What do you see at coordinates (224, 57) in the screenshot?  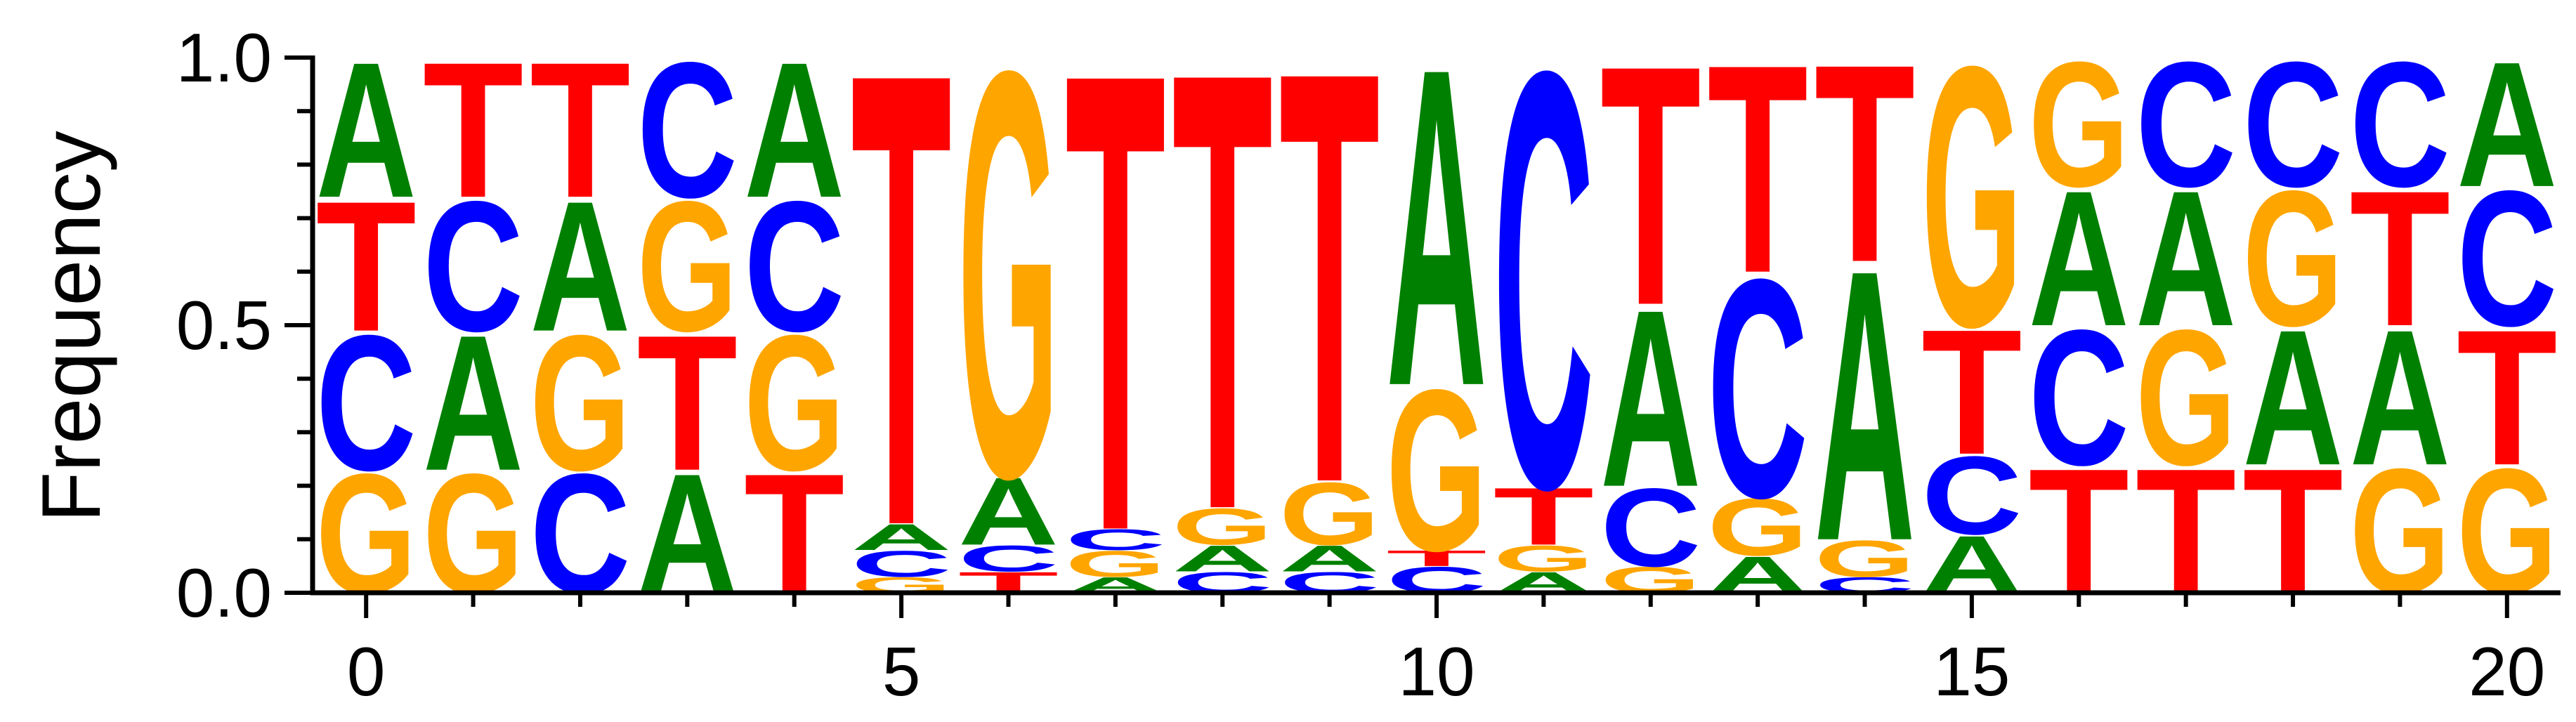 I see `y-tick-label: 1.0` at bounding box center [224, 57].